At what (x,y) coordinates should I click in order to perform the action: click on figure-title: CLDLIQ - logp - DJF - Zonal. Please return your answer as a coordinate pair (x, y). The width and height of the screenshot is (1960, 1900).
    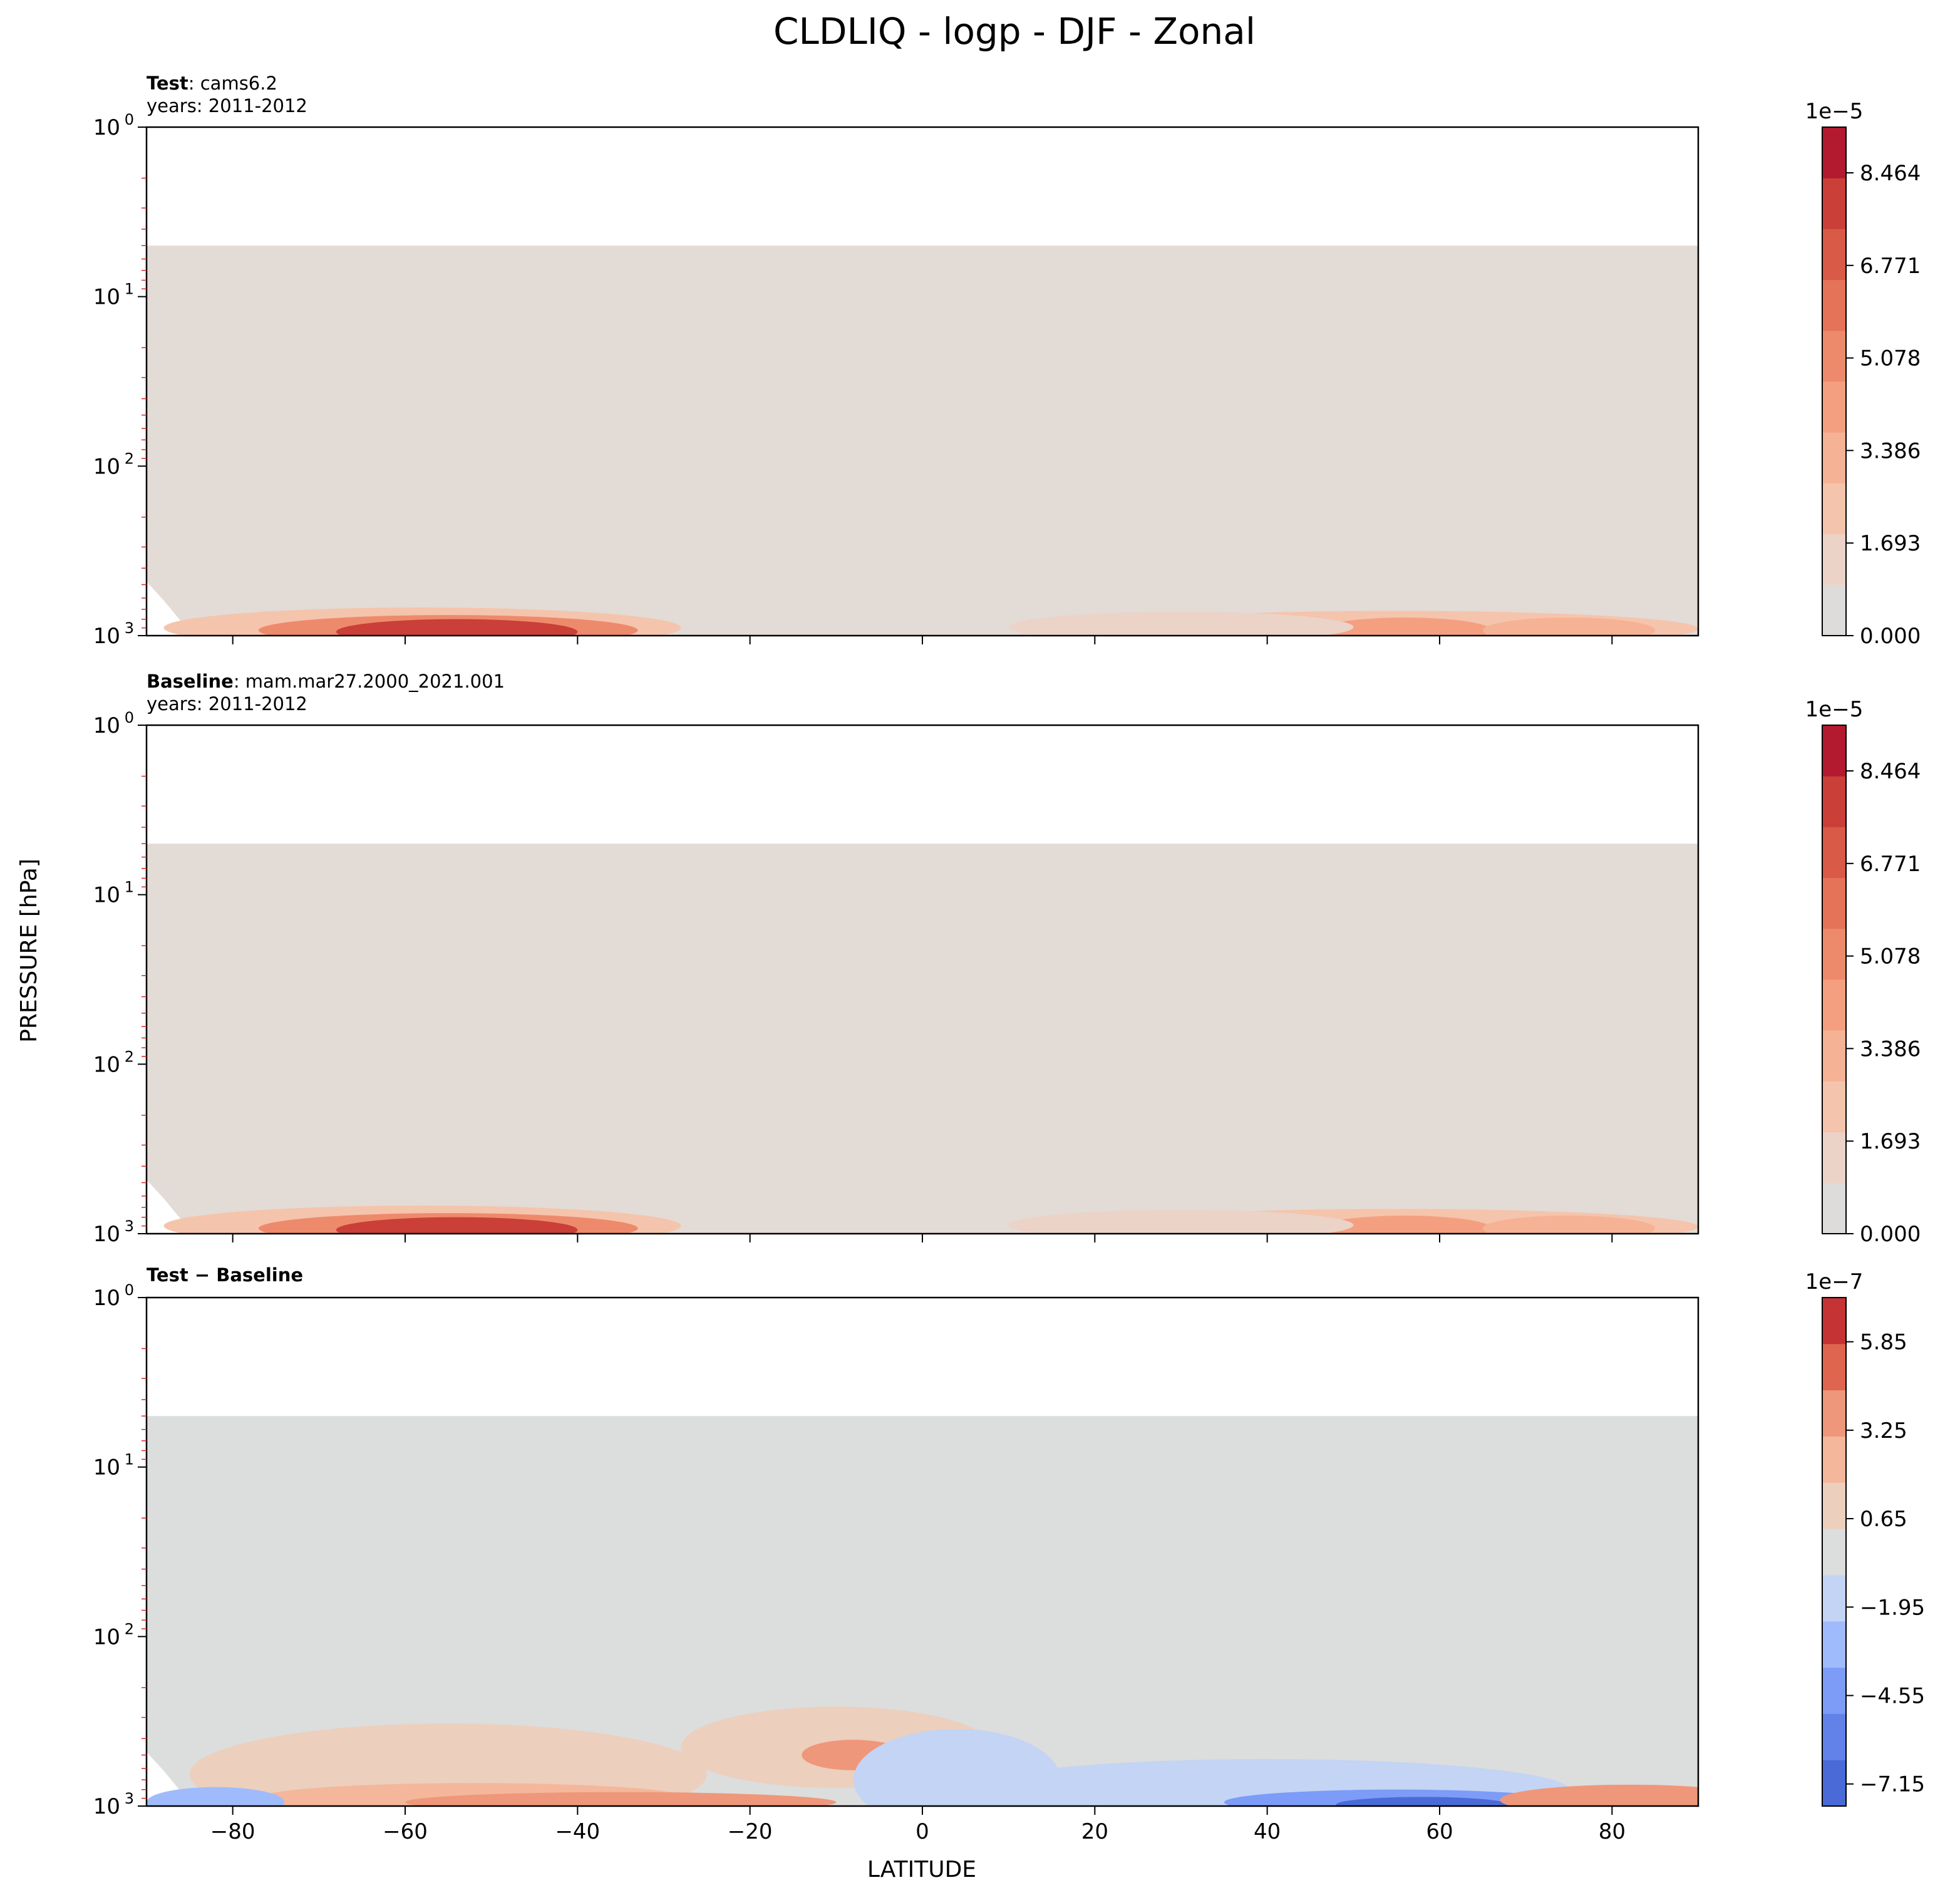
    Looking at the image, I should click on (1014, 31).